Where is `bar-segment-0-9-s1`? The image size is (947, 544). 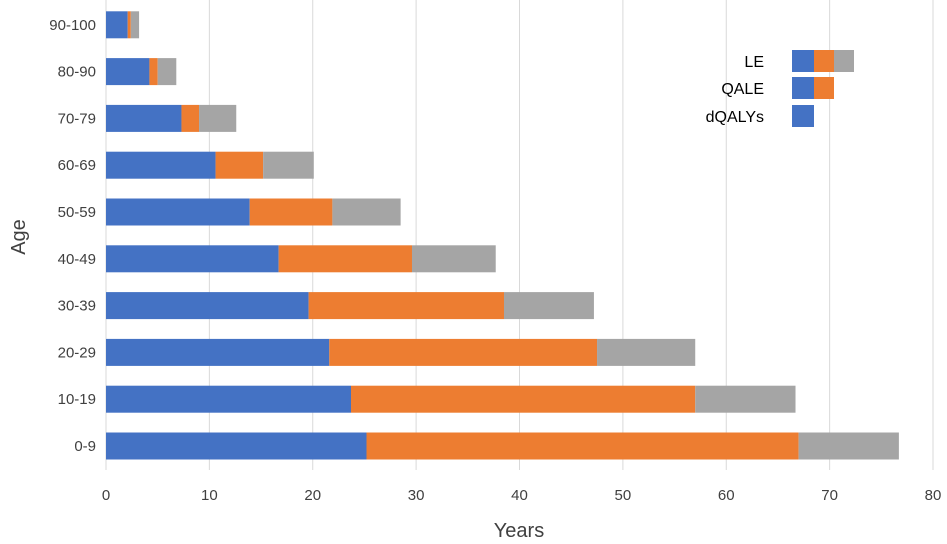
bar-segment-0-9-s1 is located at coordinates (236, 446).